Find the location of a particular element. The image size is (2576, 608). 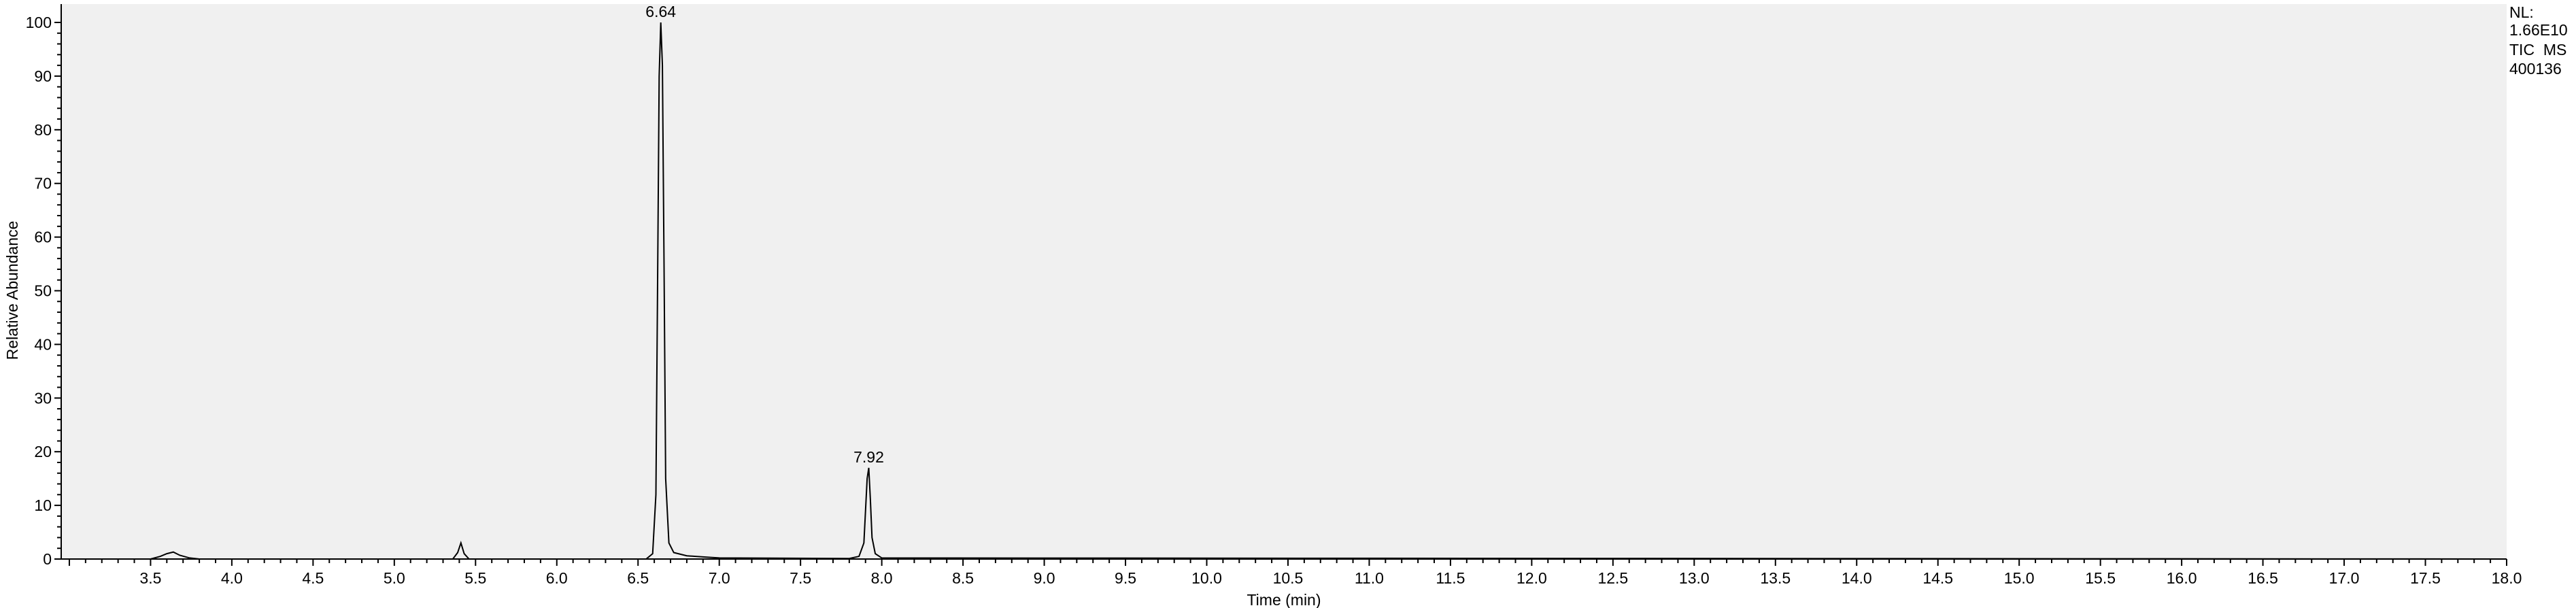

y-axis-ticks: 0 10 20 30 40 50 60 70 80 90 100 is located at coordinates (43, 291).